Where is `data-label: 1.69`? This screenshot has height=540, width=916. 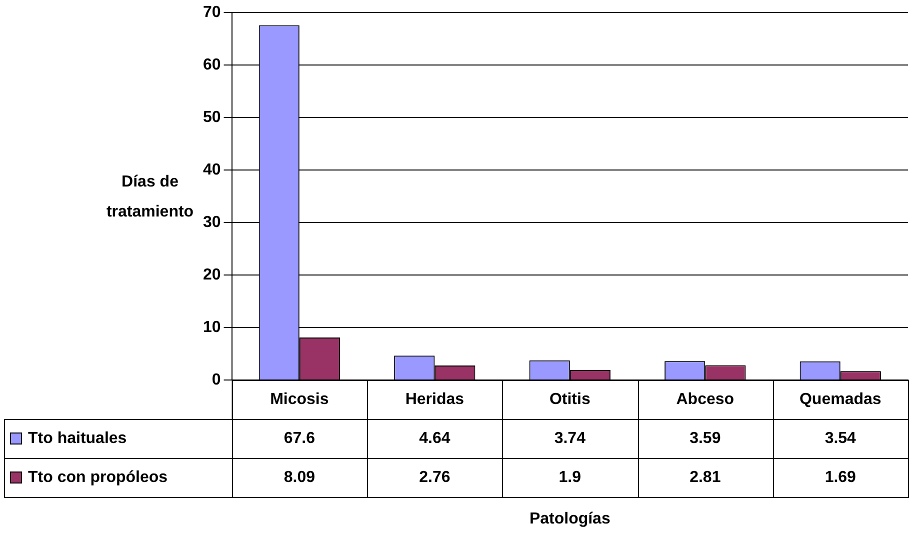 data-label: 1.69 is located at coordinates (840, 477).